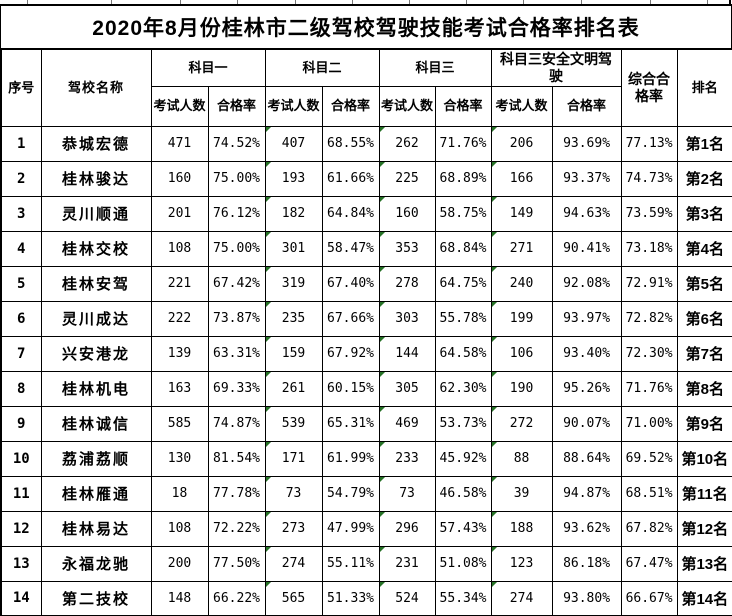 Image resolution: width=732 pixels, height=616 pixels. I want to click on cell-subject1-count: 18, so click(179, 493).